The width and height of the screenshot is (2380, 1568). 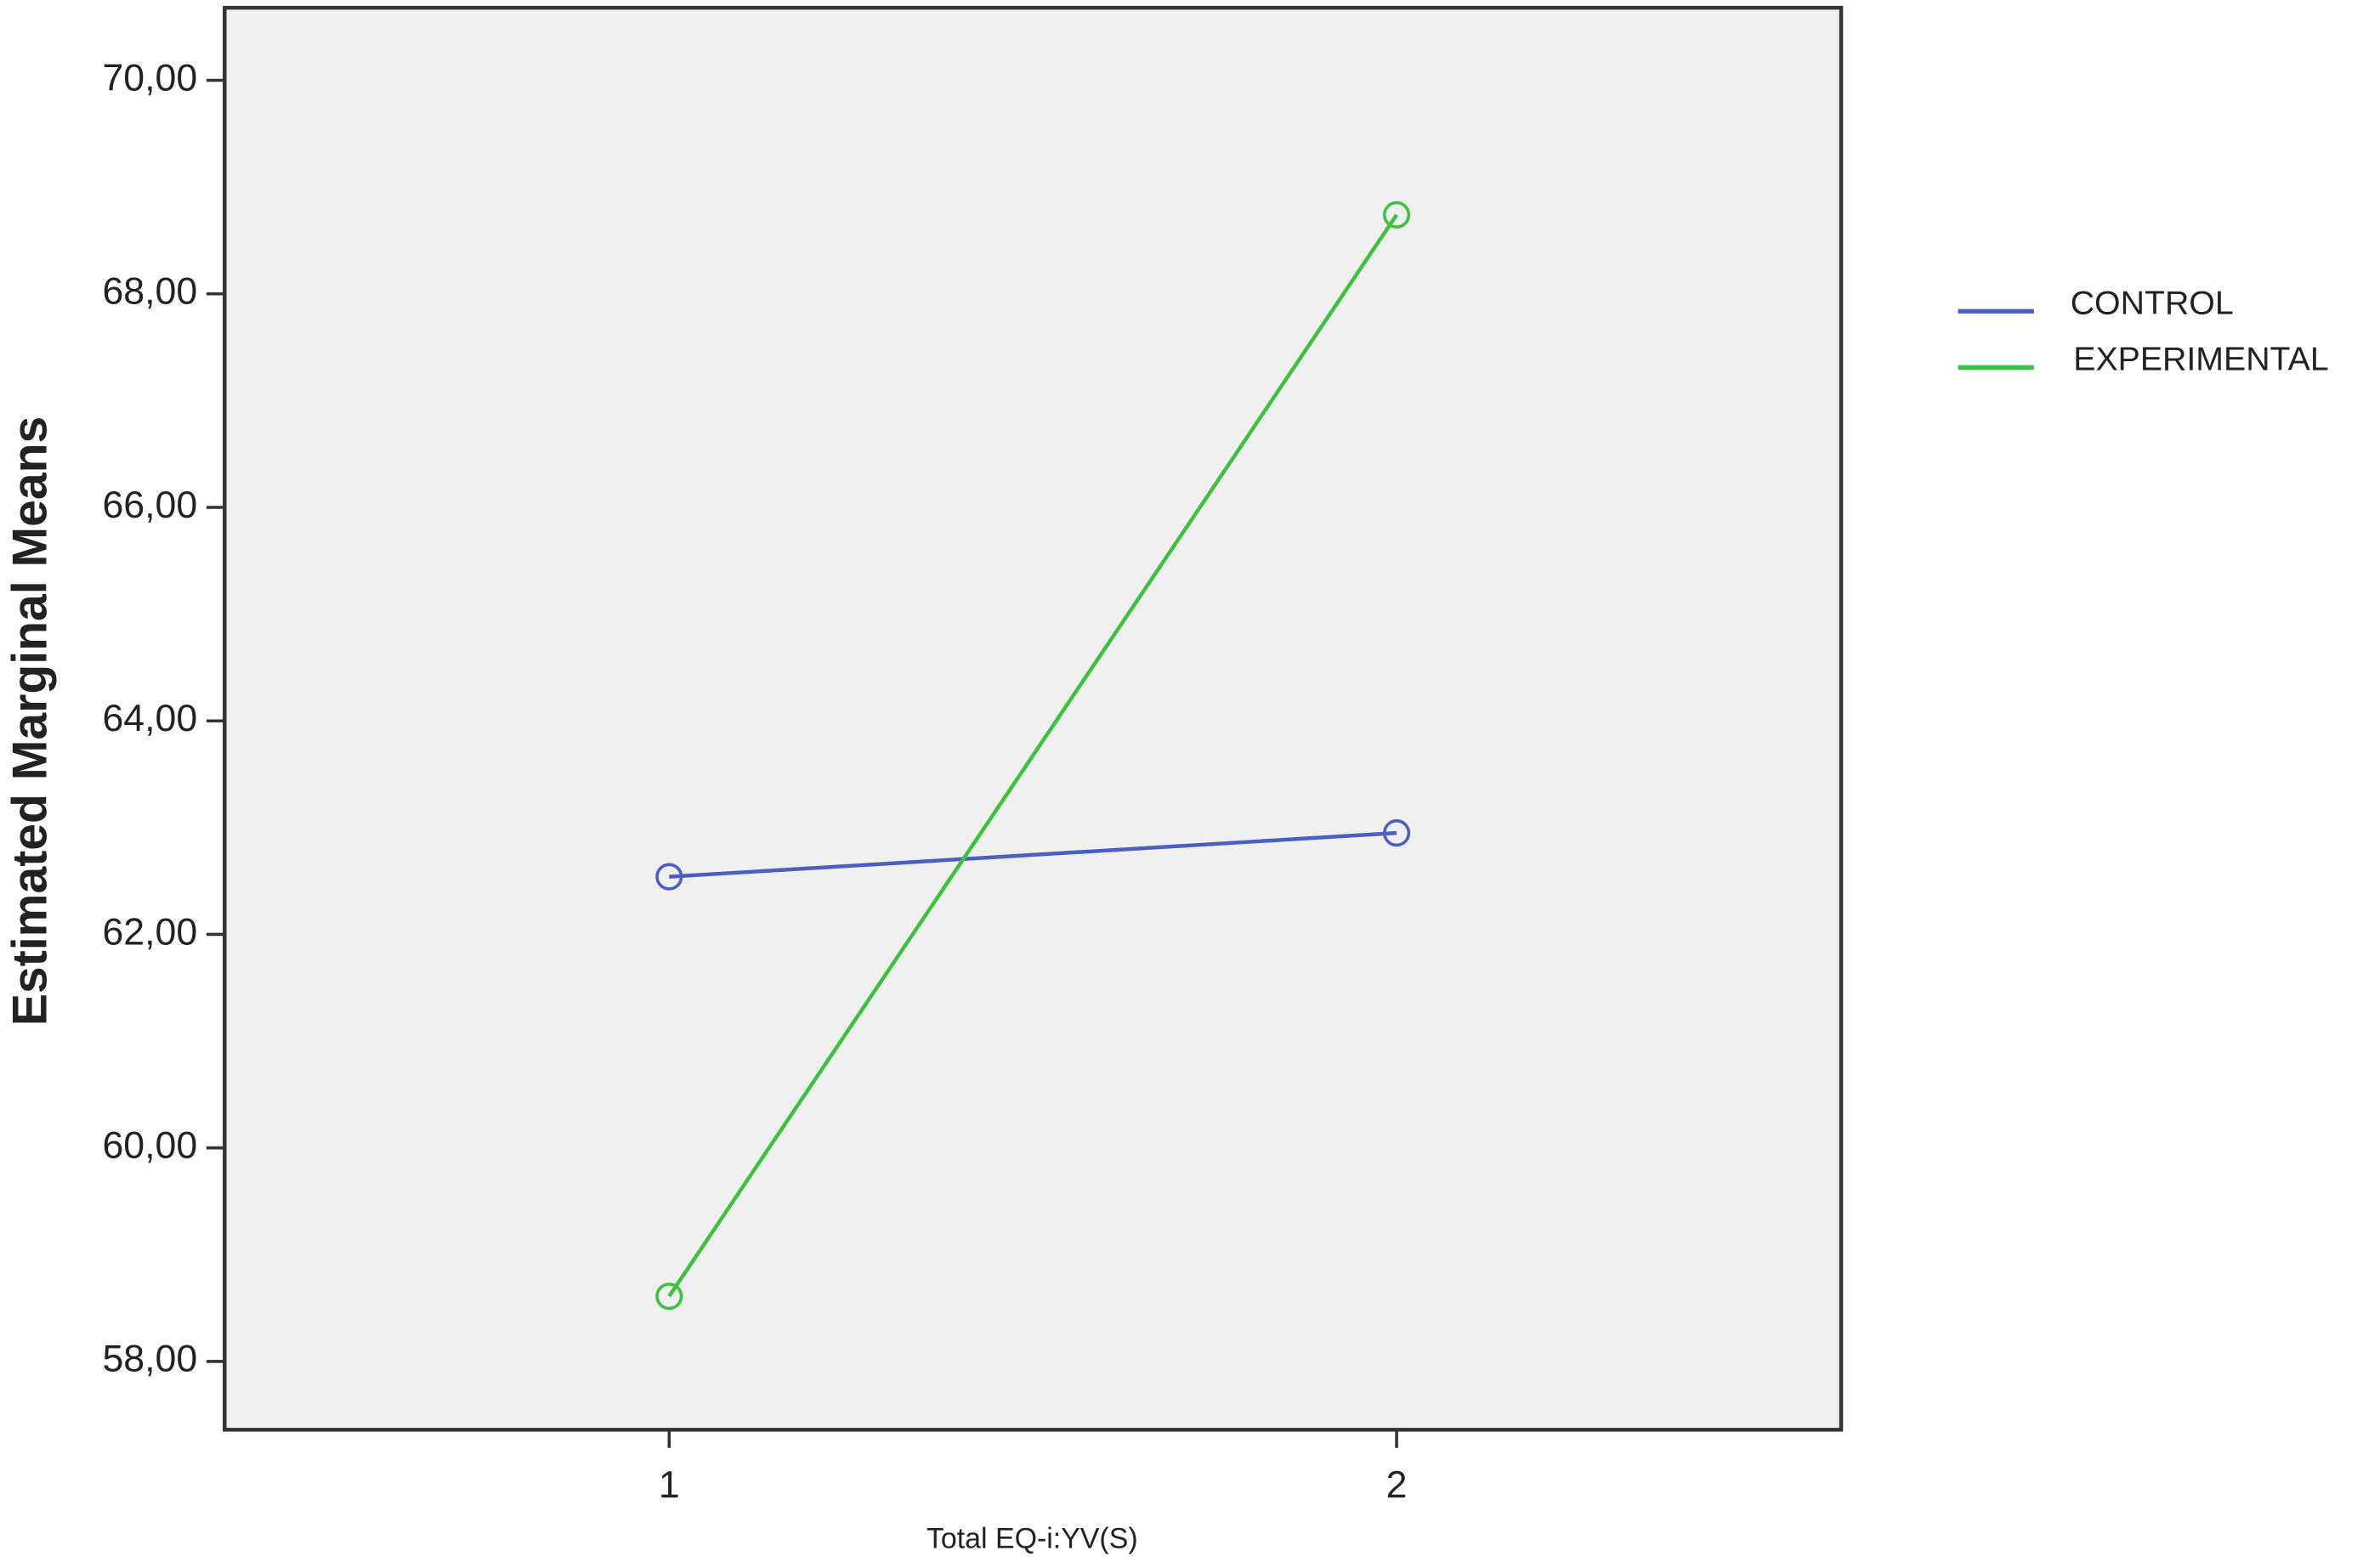 I want to click on x-tick-label: 2, so click(x=1397, y=1485).